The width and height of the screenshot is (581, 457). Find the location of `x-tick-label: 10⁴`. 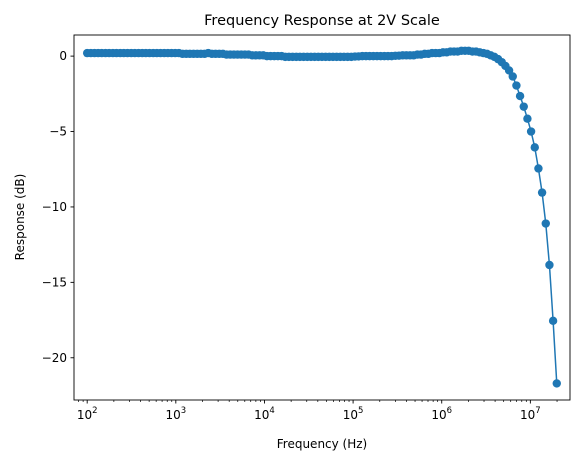

x-tick-label: 10⁴ is located at coordinates (264, 414).